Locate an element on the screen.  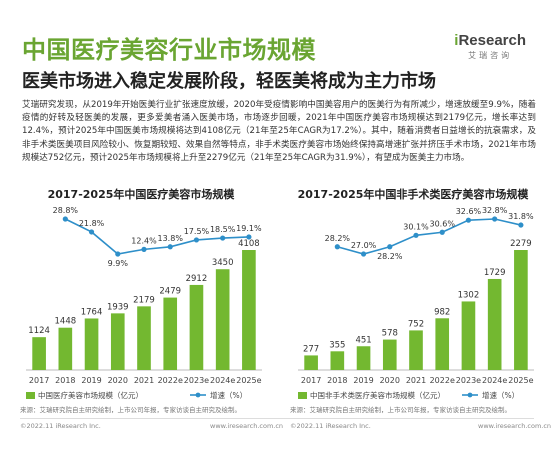
growth-value-label: 27.0% is located at coordinates (364, 245).